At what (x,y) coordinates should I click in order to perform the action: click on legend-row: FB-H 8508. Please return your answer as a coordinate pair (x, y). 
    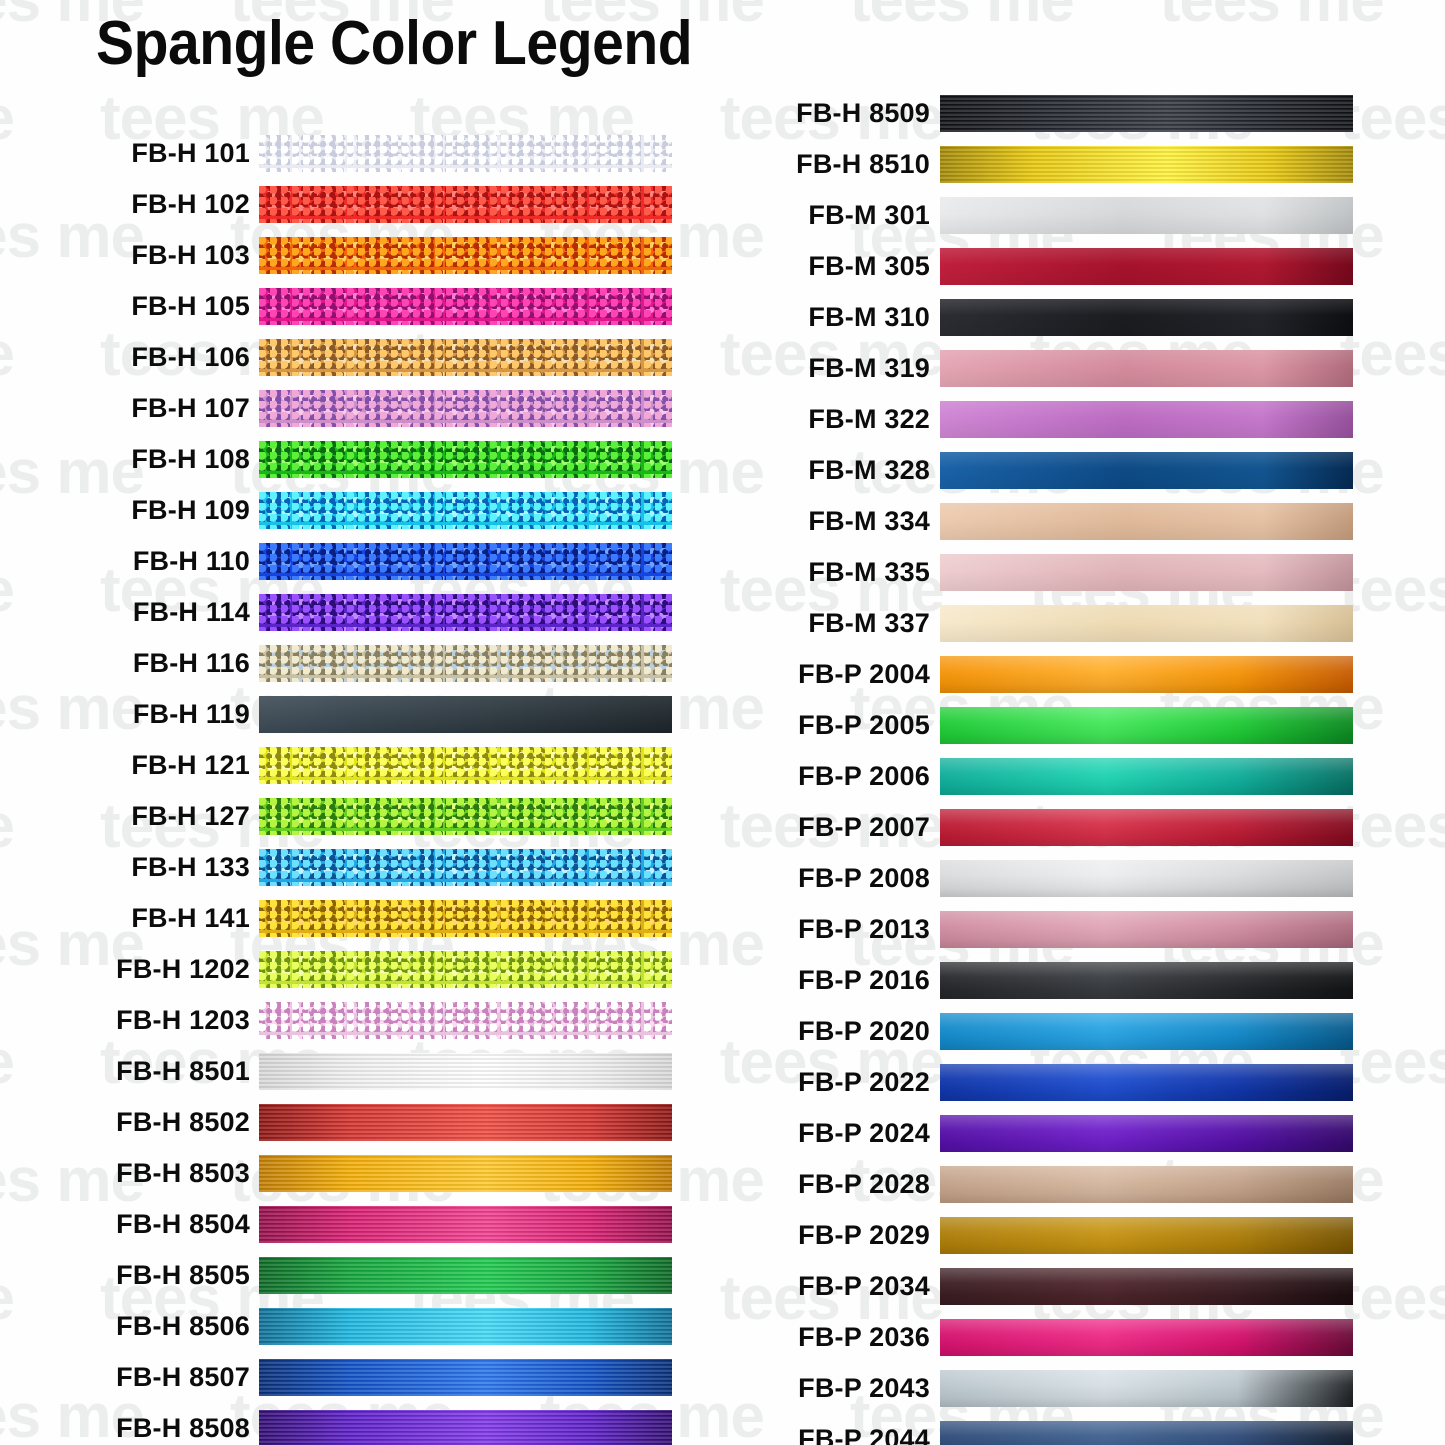
    Looking at the image, I should click on (350, 1424).